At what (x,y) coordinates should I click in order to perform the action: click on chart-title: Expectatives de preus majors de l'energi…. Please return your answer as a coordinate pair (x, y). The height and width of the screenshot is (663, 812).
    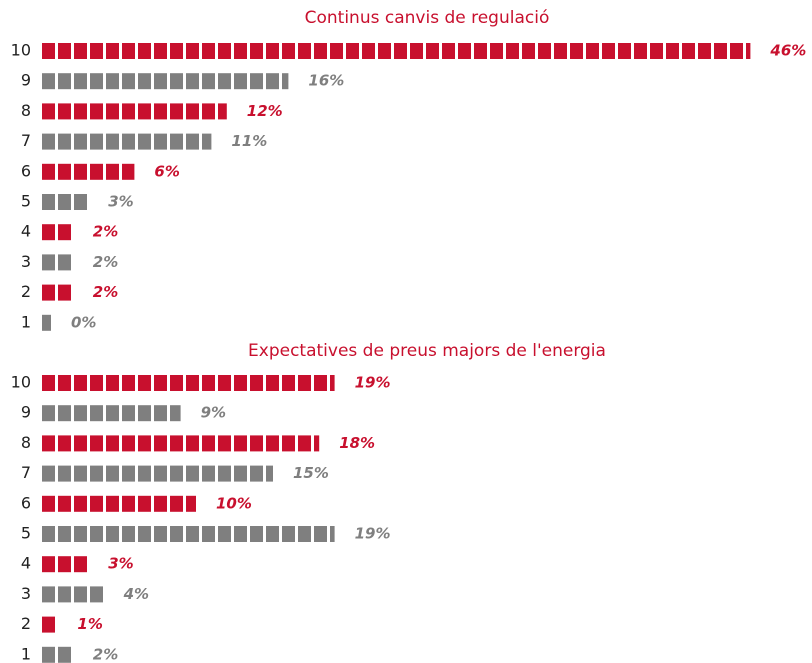
    Looking at the image, I should click on (427, 351).